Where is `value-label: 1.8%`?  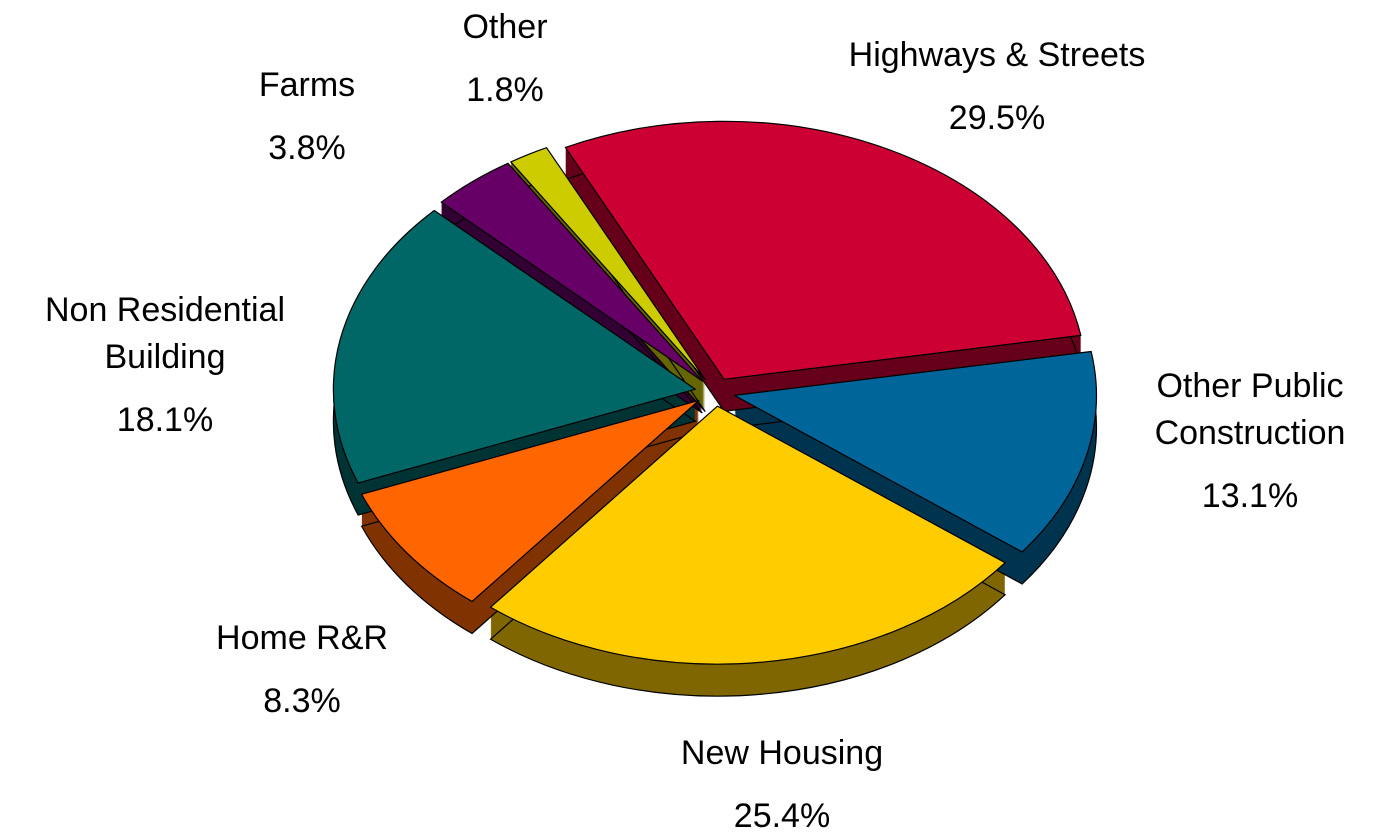
value-label: 1.8% is located at coordinates (505, 90).